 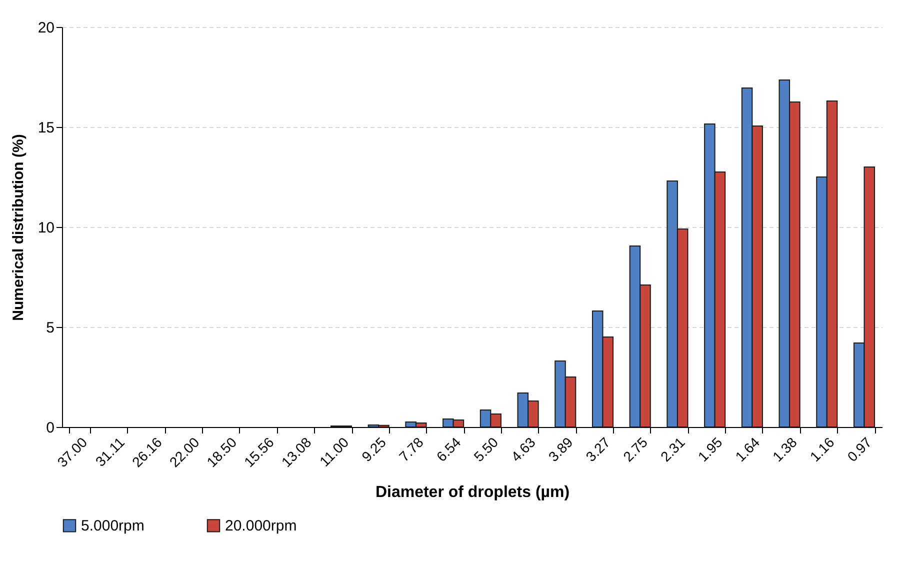 I want to click on y-tick-label: 20, so click(x=46, y=28).